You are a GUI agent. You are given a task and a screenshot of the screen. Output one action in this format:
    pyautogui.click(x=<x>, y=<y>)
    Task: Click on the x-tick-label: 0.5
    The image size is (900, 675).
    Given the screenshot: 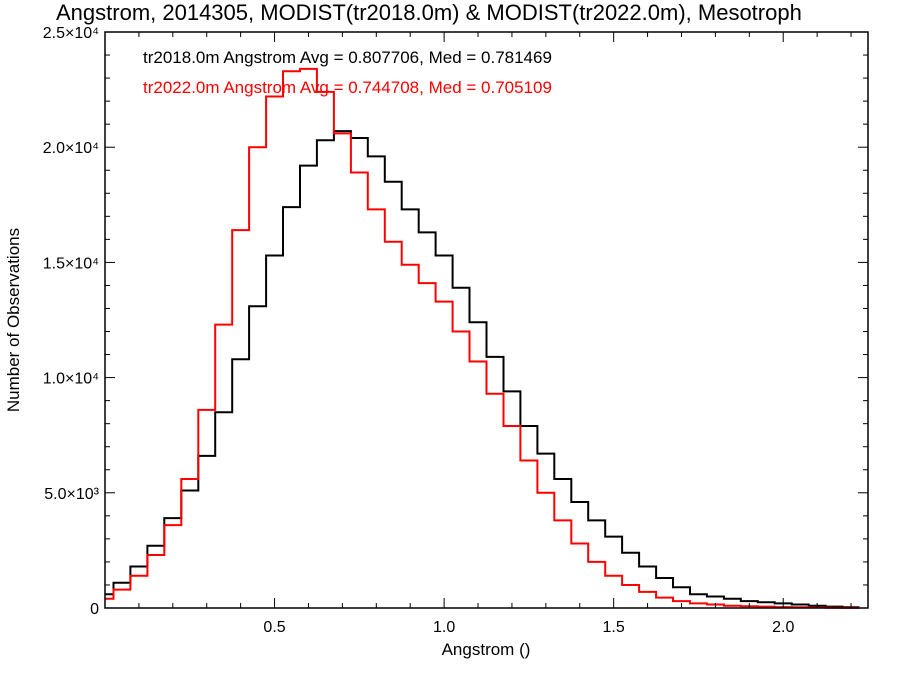 What is the action you would take?
    pyautogui.click(x=274, y=627)
    